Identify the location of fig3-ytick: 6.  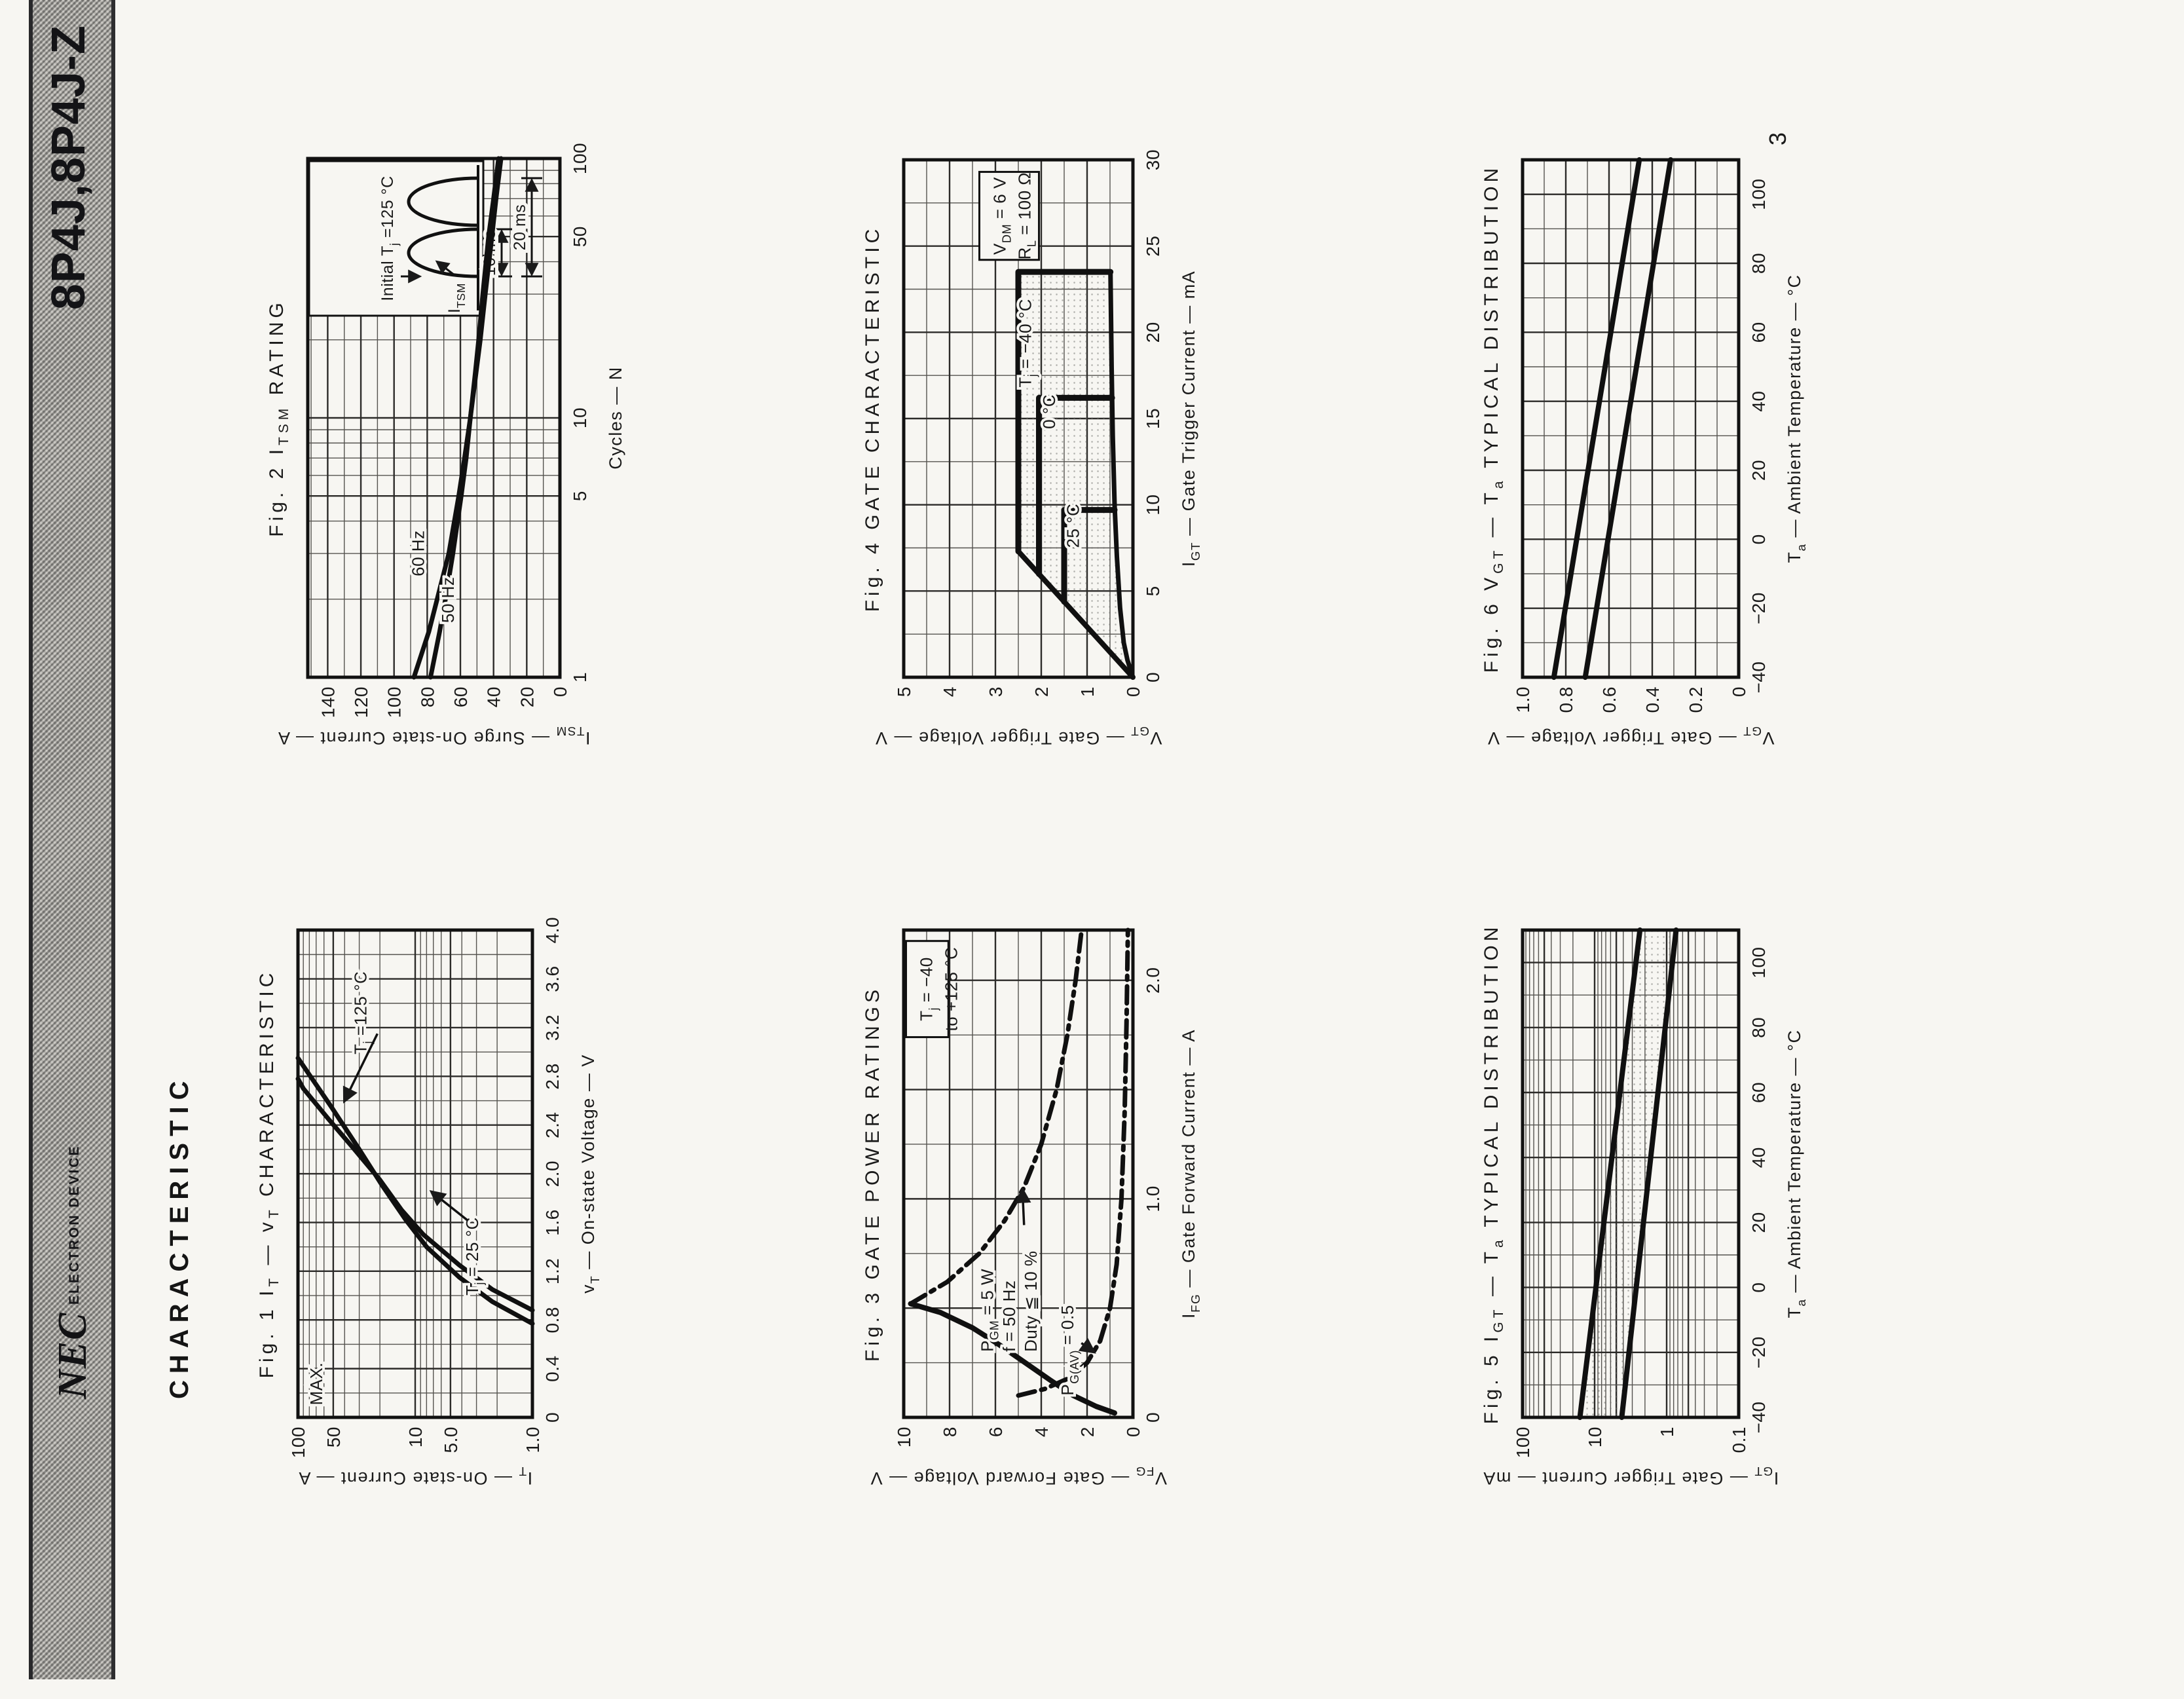
(996, 1432).